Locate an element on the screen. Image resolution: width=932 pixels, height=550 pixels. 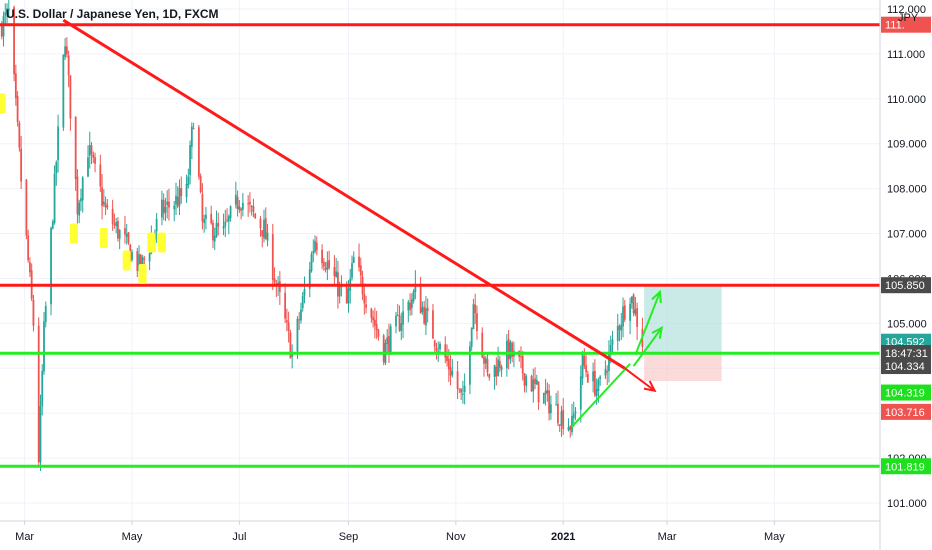
badge-label: 111. is located at coordinates (895, 26).